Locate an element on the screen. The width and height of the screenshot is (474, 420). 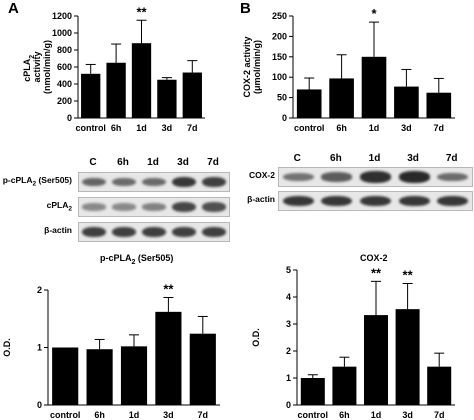
y-tick-label: 250 is located at coordinates (279, 16).